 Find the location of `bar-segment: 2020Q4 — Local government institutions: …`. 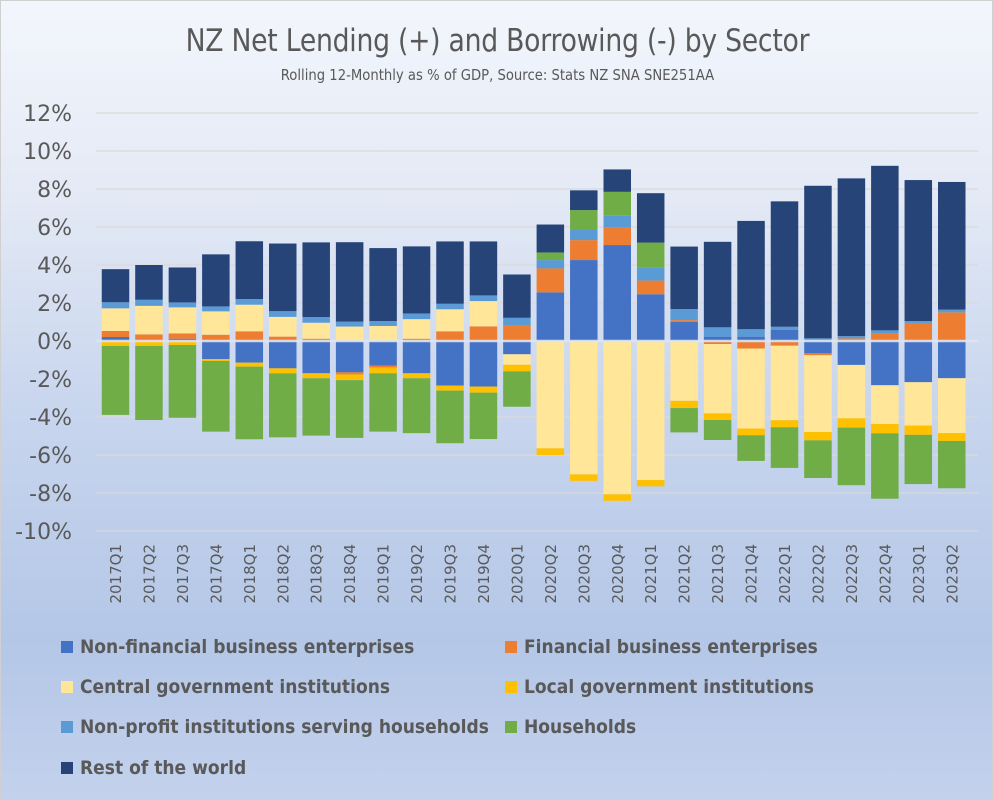

bar-segment: 2020Q4 — Local government institutions: … is located at coordinates (617, 497).